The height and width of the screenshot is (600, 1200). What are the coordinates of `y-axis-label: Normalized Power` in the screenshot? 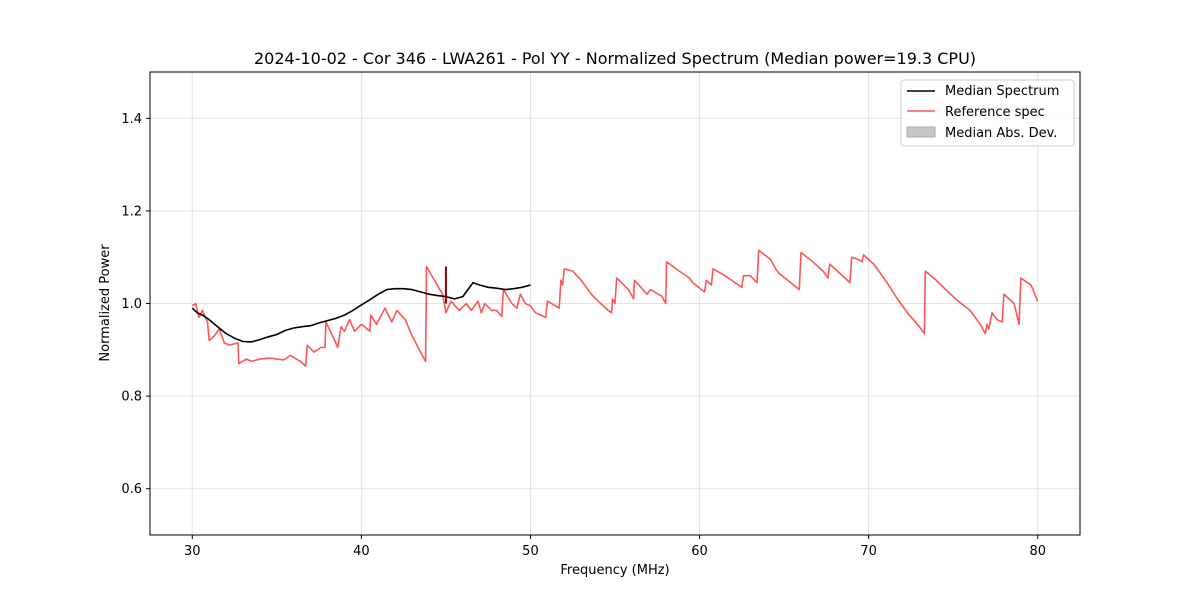 It's located at (105, 303).